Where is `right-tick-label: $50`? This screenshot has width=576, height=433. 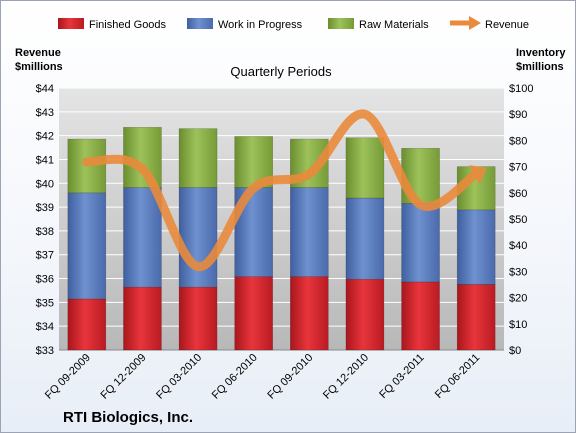 right-tick-label: $50 is located at coordinates (518, 220).